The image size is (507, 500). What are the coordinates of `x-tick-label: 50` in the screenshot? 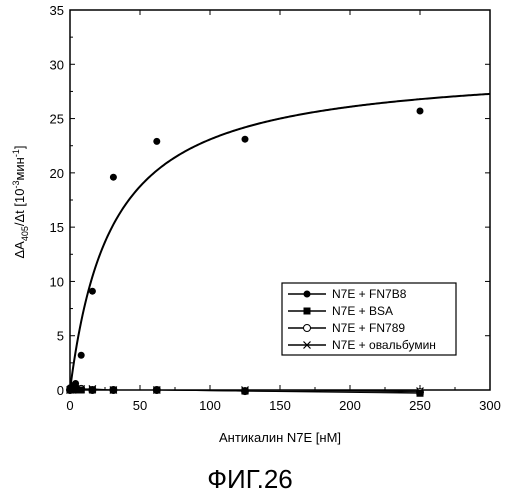 It's located at (140, 405).